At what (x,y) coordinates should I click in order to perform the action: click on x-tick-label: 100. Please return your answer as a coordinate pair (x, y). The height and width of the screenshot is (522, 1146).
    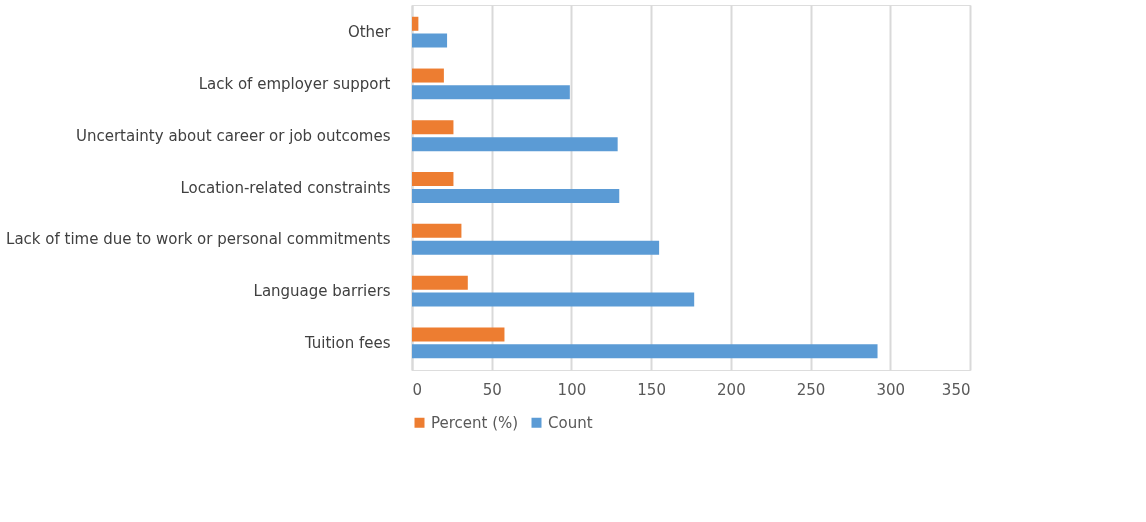
    Looking at the image, I should click on (572, 389).